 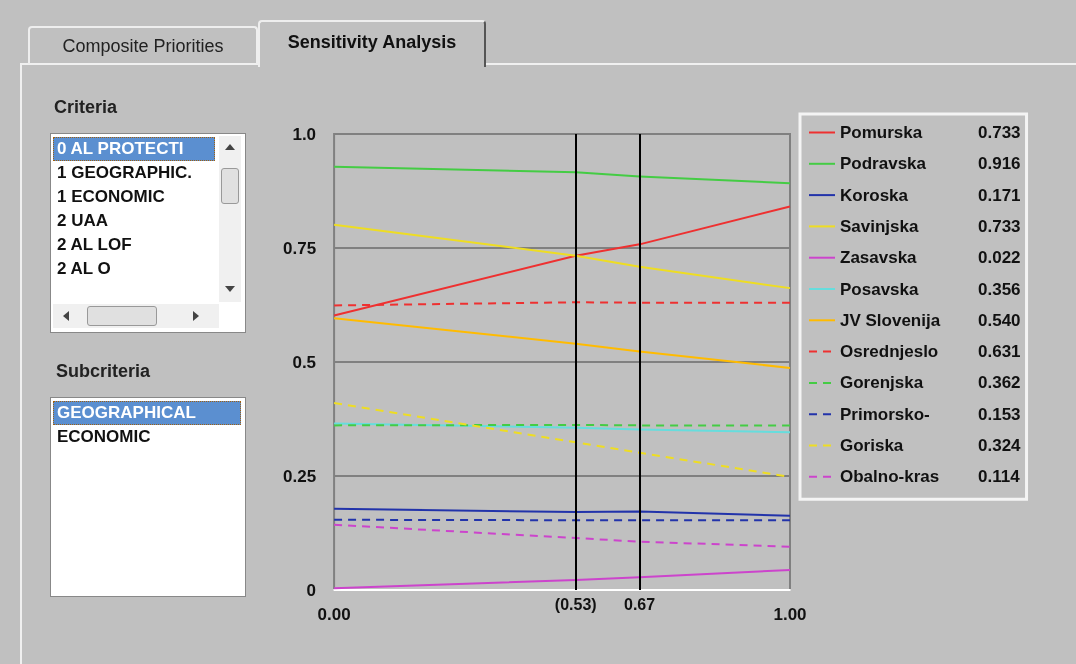 What do you see at coordinates (104, 436) in the screenshot?
I see `text: ECONOMIC` at bounding box center [104, 436].